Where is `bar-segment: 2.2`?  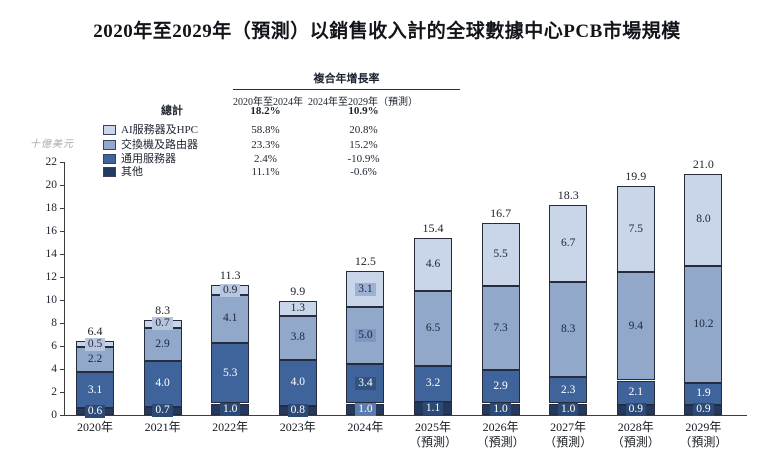
bar-segment: 2.2 is located at coordinates (95, 360).